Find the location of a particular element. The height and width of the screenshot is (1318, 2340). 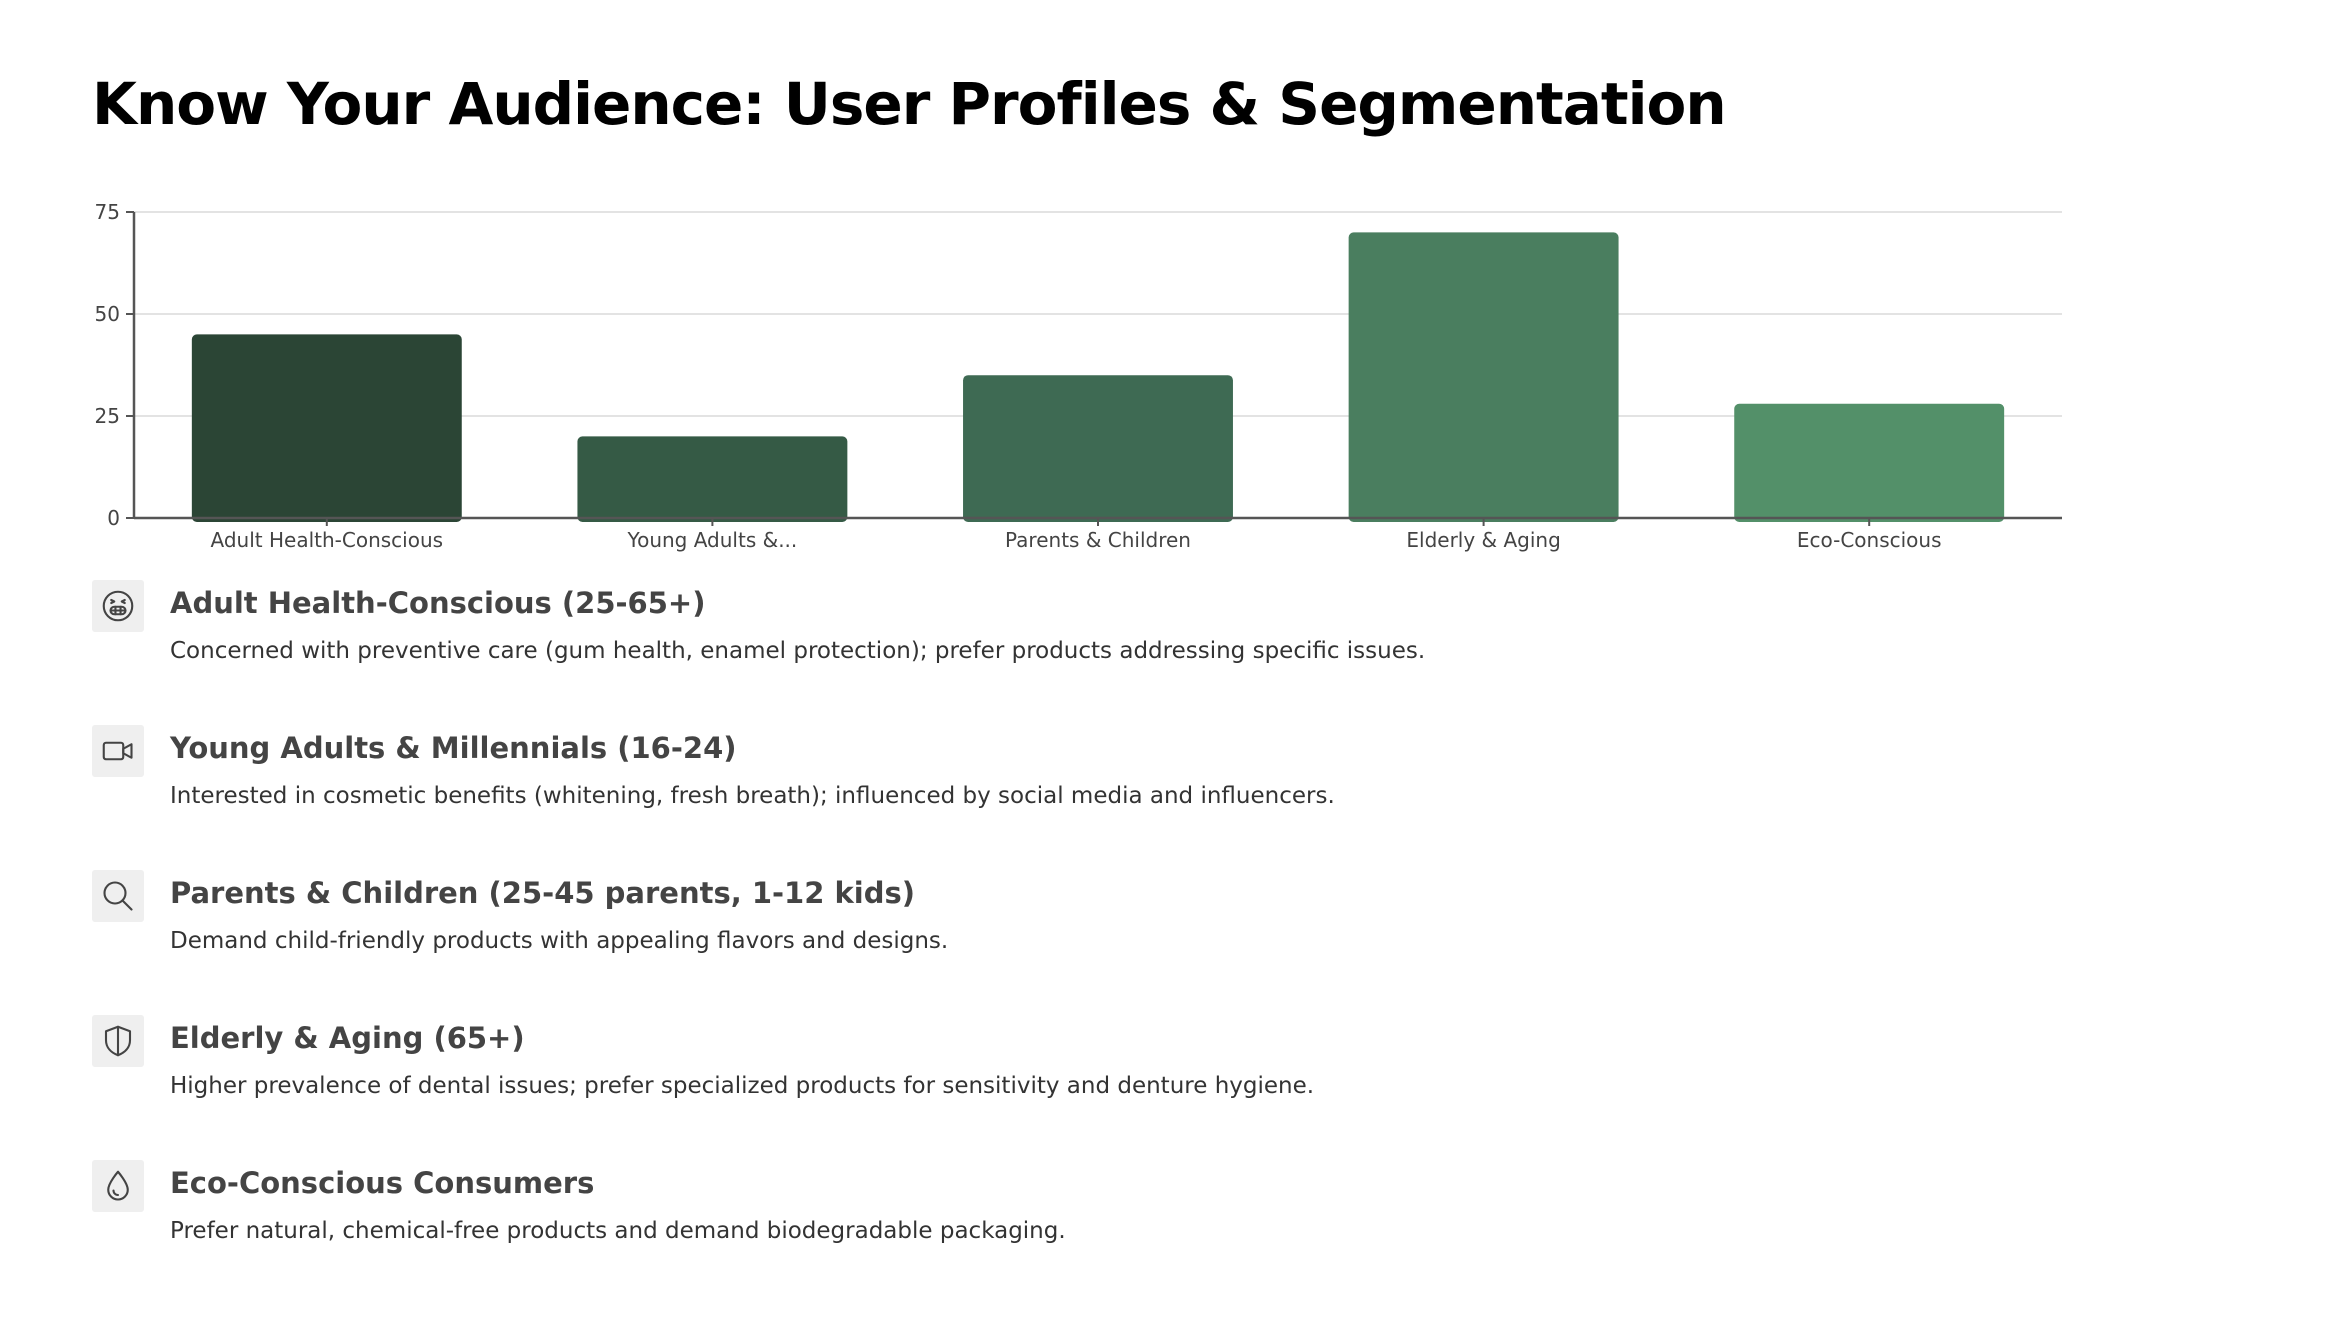

y-tick-label: 75 is located at coordinates (107, 212).